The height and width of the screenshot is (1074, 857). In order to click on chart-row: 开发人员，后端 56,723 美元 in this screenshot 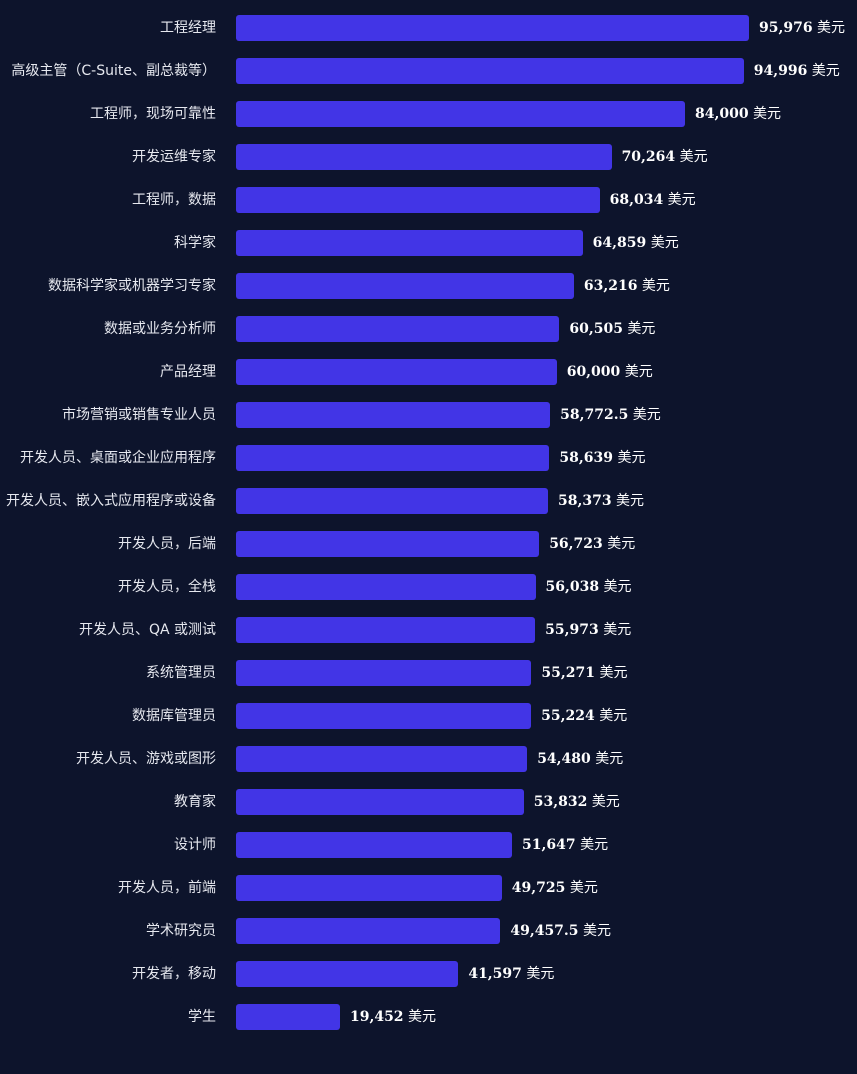, I will do `click(428, 544)`.